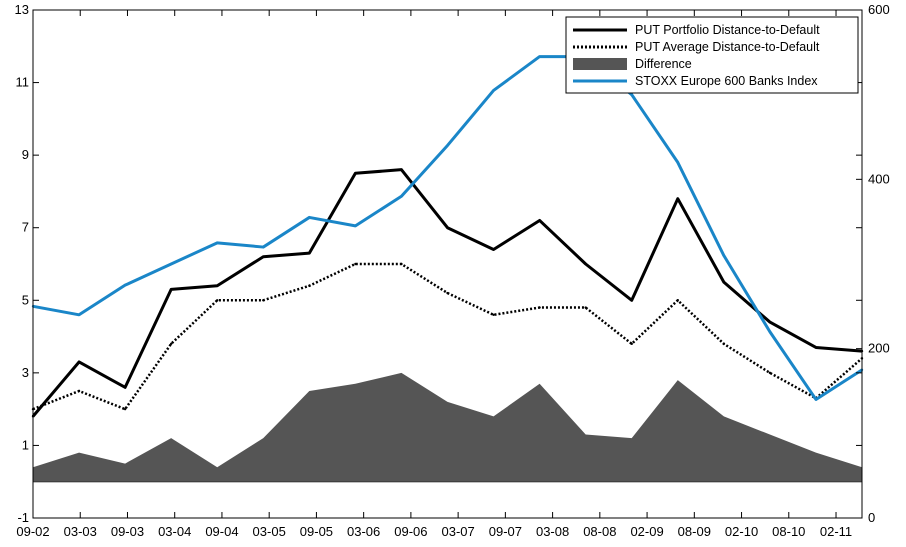 This screenshot has height=547, width=906. I want to click on x-tick-label: 09-04, so click(221, 531).